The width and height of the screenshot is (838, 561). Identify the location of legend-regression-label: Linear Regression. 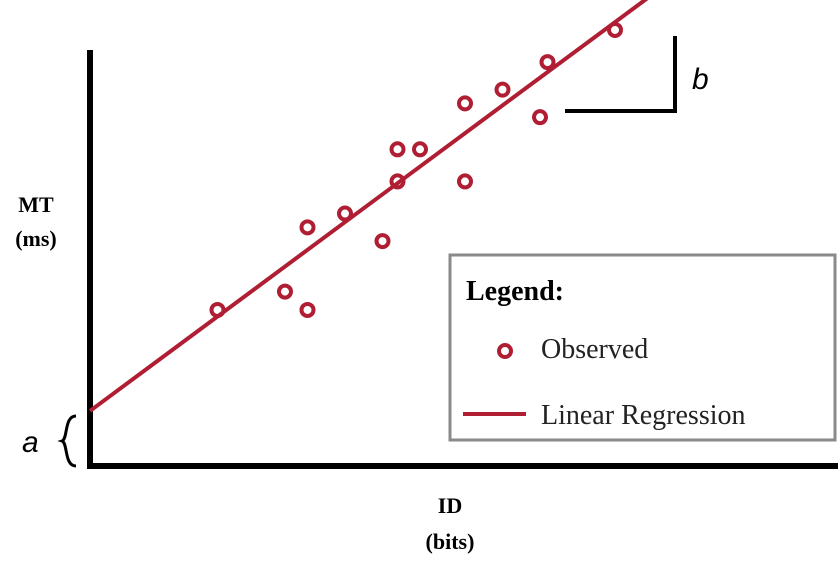
(643, 415).